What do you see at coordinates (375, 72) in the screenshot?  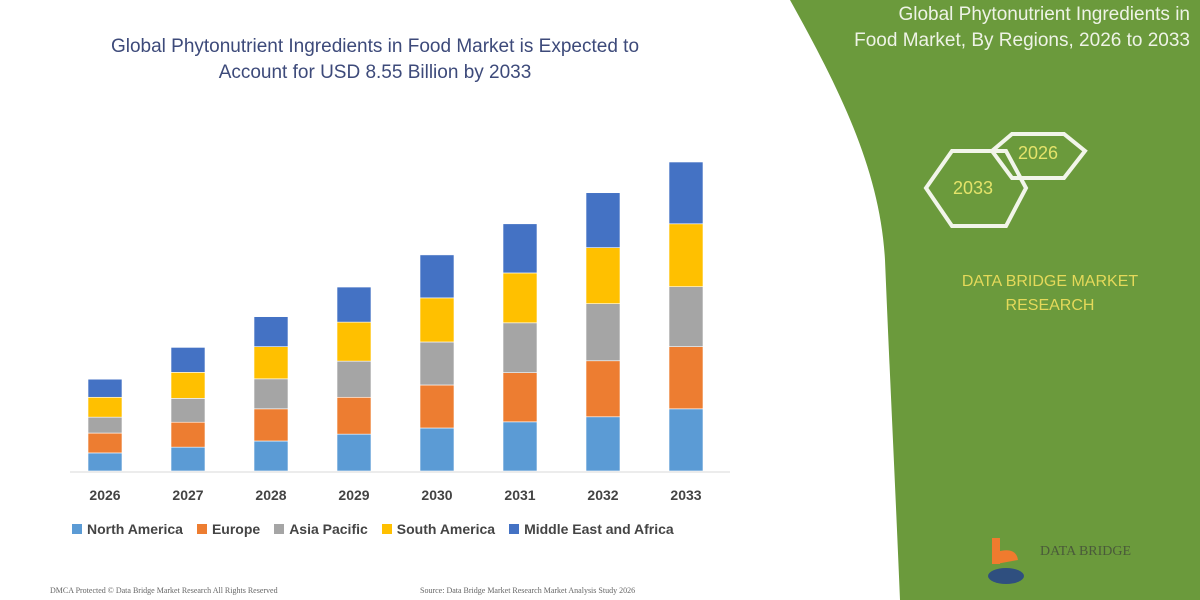 I see `title-line: Account for USD 8.55 Billion by 2033` at bounding box center [375, 72].